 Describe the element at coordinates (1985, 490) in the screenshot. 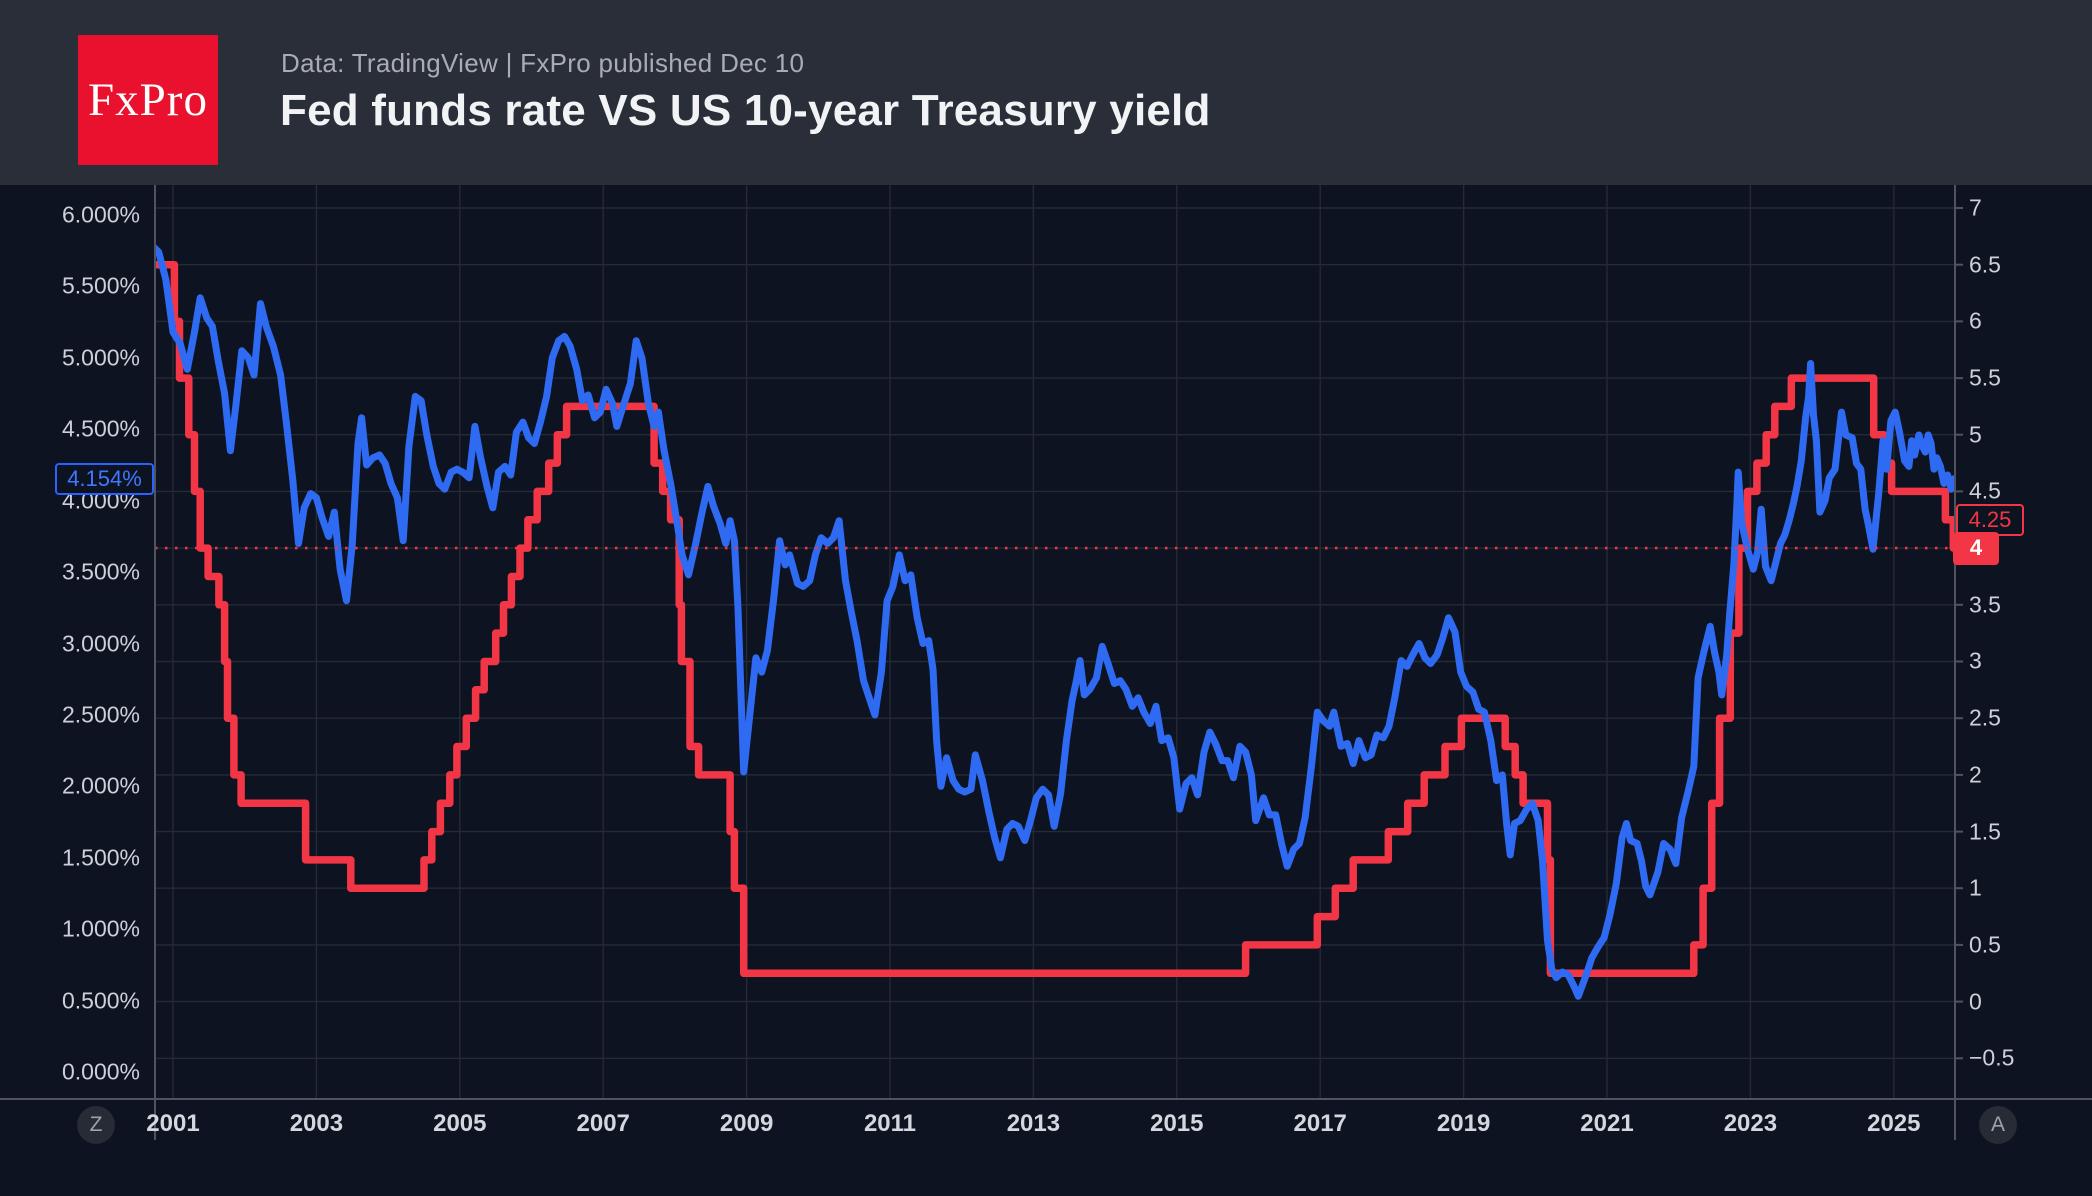

I see `right-axis-tick: 4.5` at that location.